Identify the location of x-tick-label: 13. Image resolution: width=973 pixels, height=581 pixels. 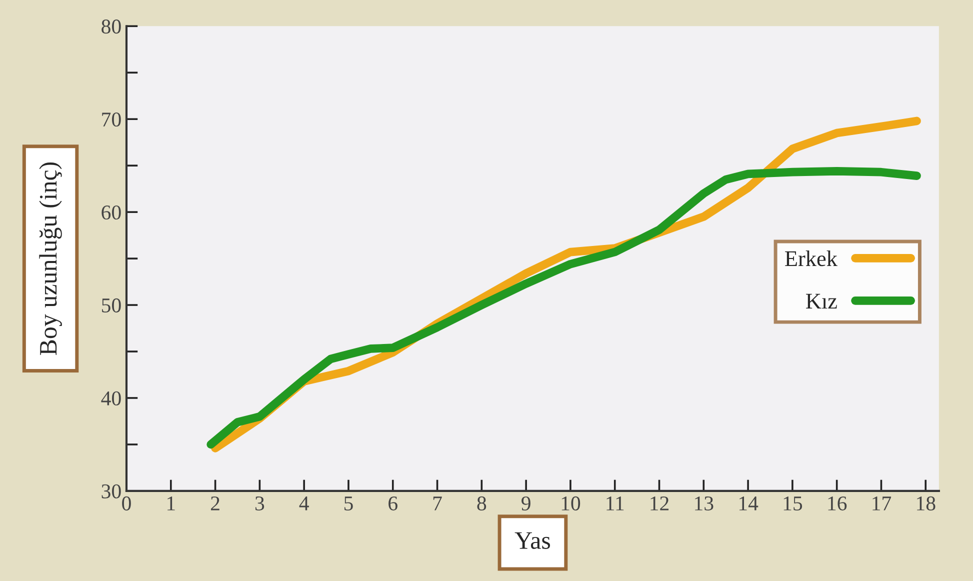
(704, 503).